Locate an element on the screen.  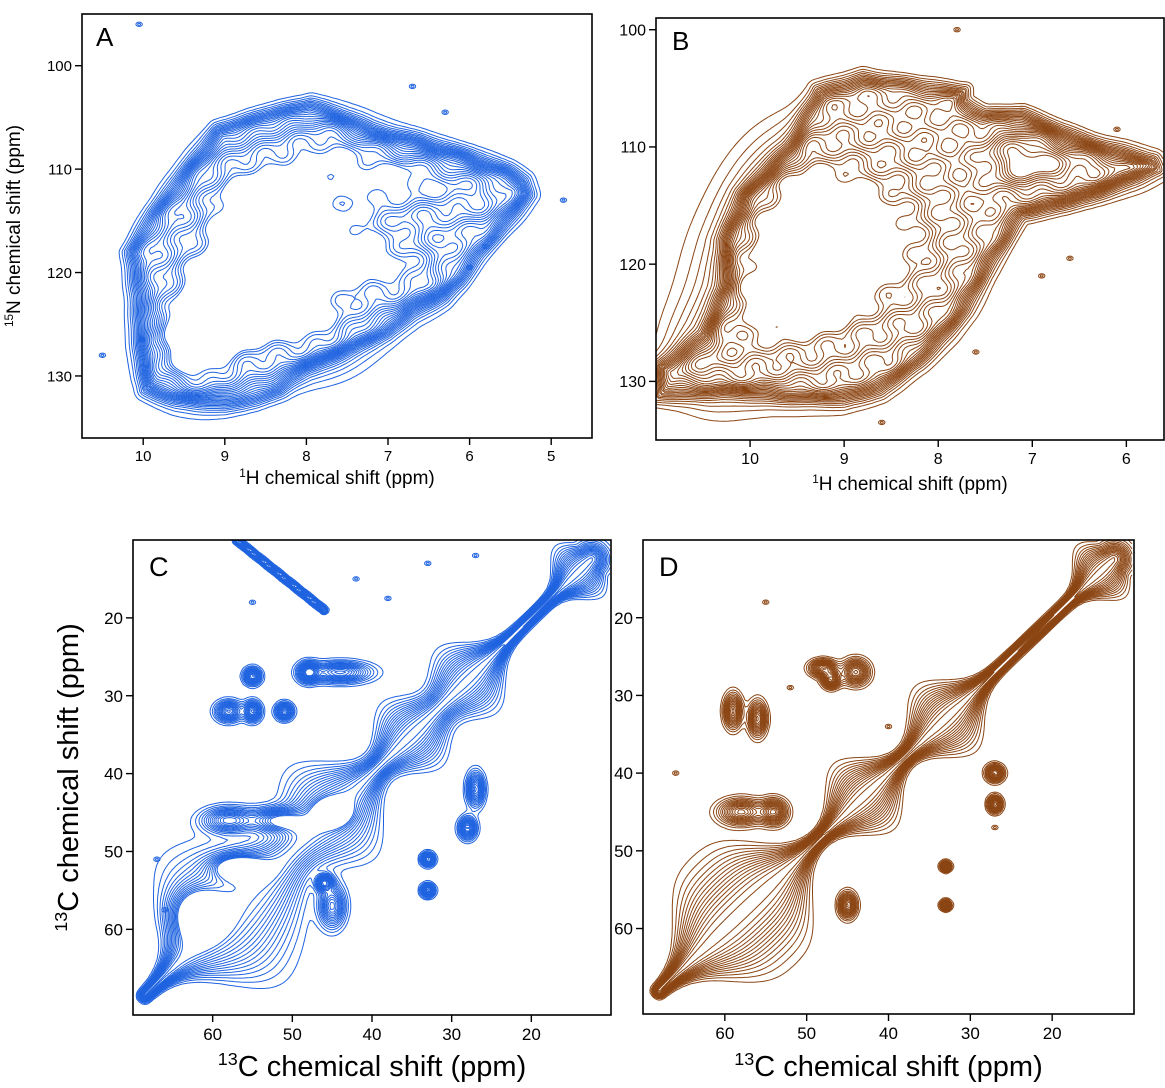
y-tick-label: 130 is located at coordinates (59, 376).